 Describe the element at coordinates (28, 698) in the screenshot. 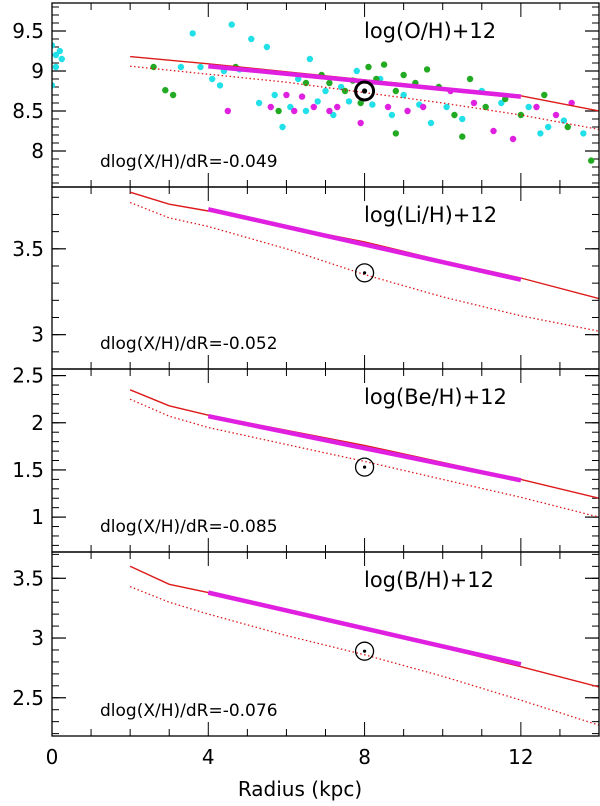

I see `y-tick-label: 2.5` at that location.